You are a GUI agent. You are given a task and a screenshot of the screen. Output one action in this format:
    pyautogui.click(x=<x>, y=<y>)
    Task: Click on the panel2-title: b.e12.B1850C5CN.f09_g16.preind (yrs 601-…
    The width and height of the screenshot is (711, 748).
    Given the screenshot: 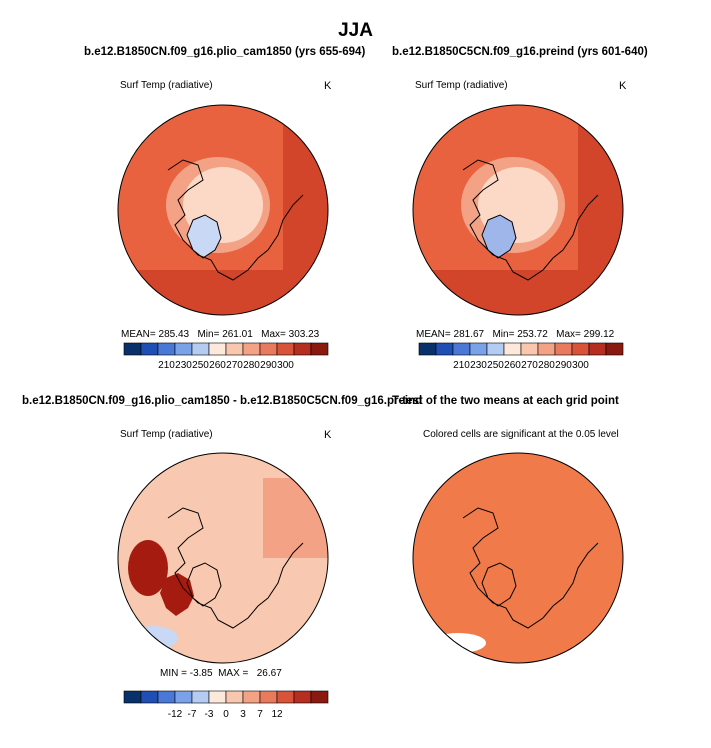 What is the action you would take?
    pyautogui.click(x=520, y=52)
    